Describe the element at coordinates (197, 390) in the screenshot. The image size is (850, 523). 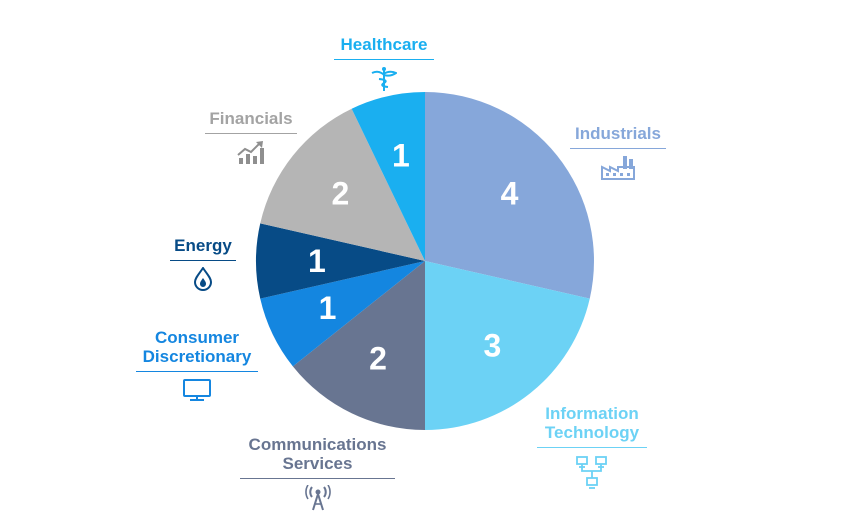
I see `monitor-icon` at that location.